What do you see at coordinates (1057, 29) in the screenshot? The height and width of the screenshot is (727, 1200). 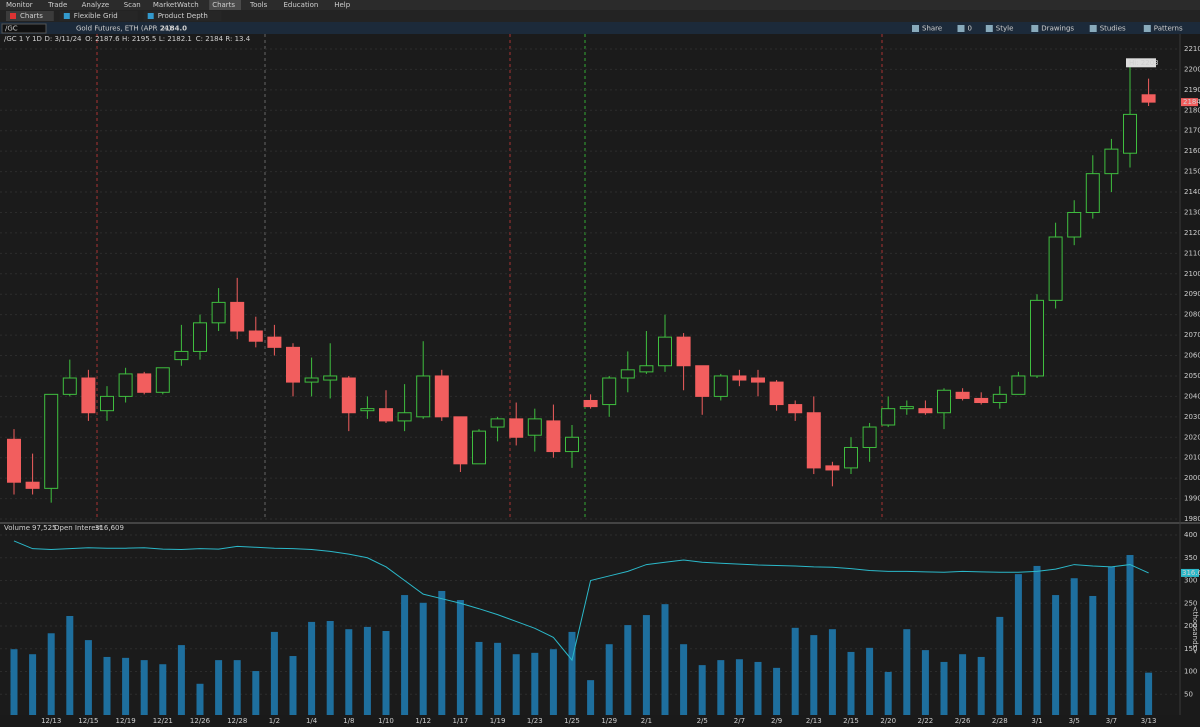 I see `toolbar-button: Drawings` at bounding box center [1057, 29].